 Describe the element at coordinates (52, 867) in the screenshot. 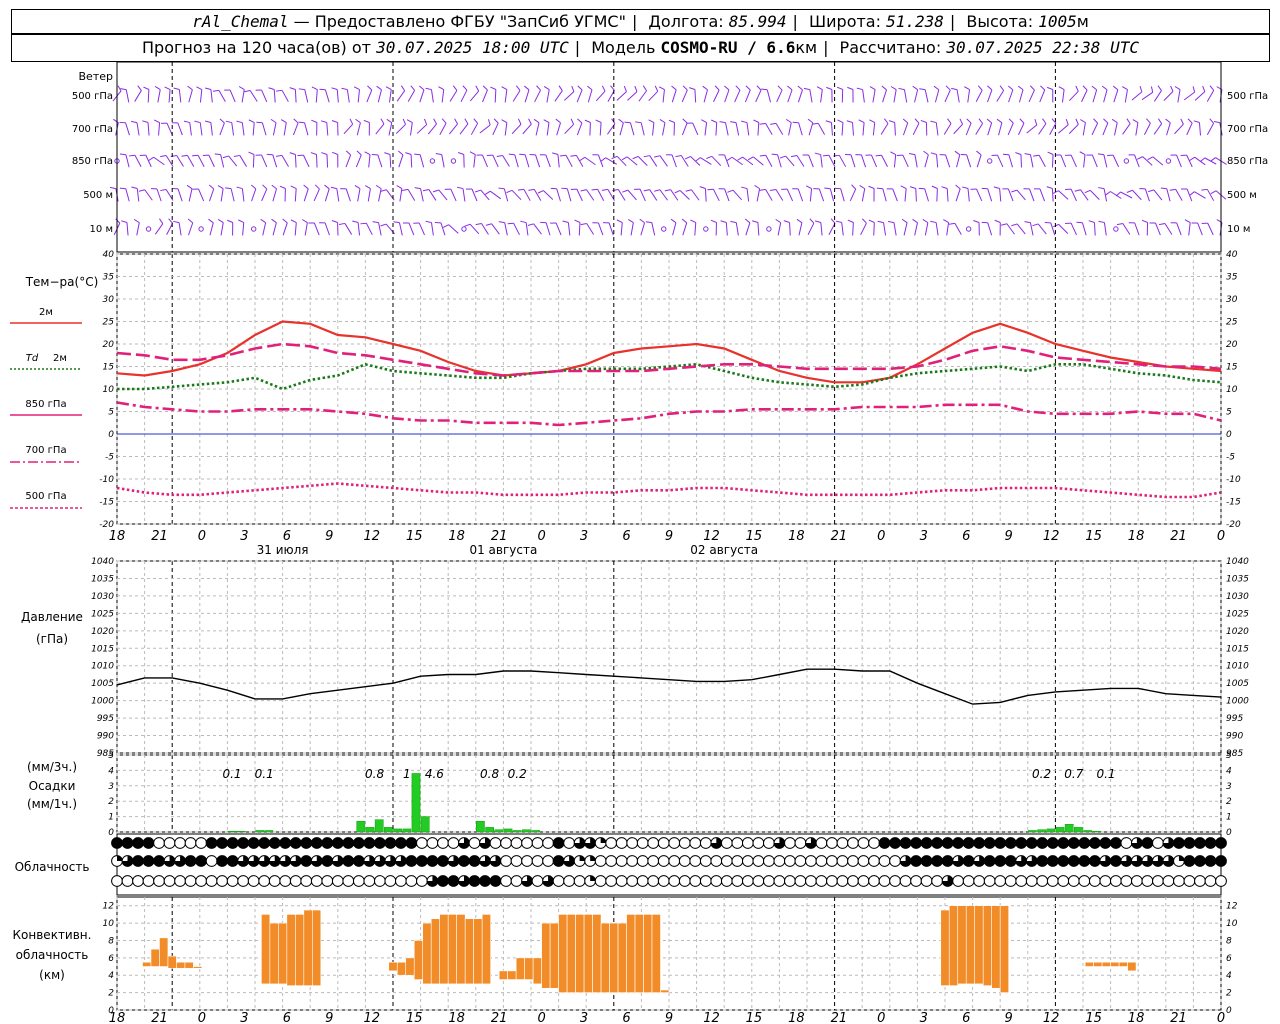

I see `cloud-title: Облачность` at that location.